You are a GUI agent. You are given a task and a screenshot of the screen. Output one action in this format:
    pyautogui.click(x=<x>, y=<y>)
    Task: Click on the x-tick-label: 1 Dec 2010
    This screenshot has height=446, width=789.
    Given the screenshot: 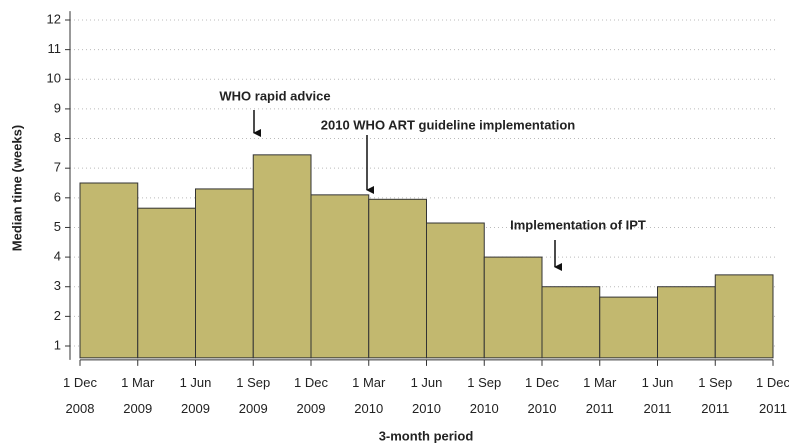 What is the action you would take?
    pyautogui.click(x=542, y=395)
    